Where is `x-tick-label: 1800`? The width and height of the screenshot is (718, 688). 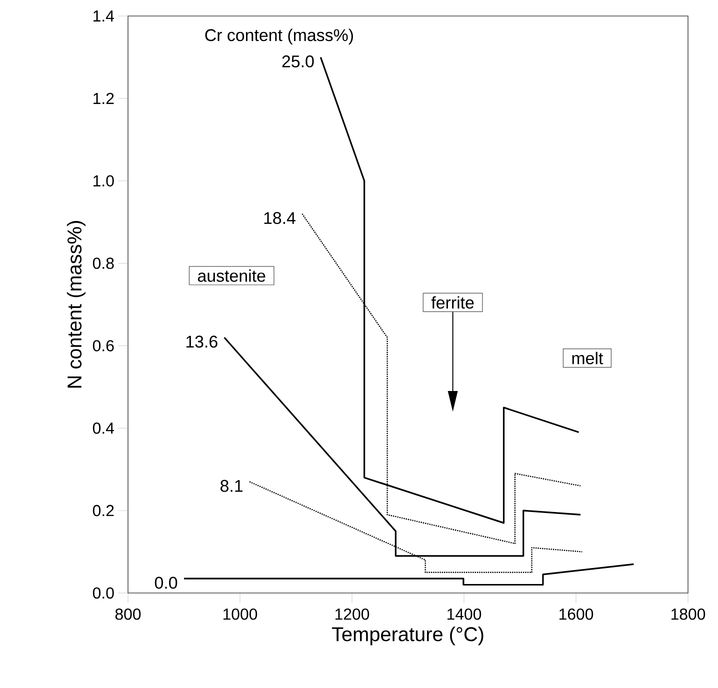 x-tick-label: 1800 is located at coordinates (688, 614).